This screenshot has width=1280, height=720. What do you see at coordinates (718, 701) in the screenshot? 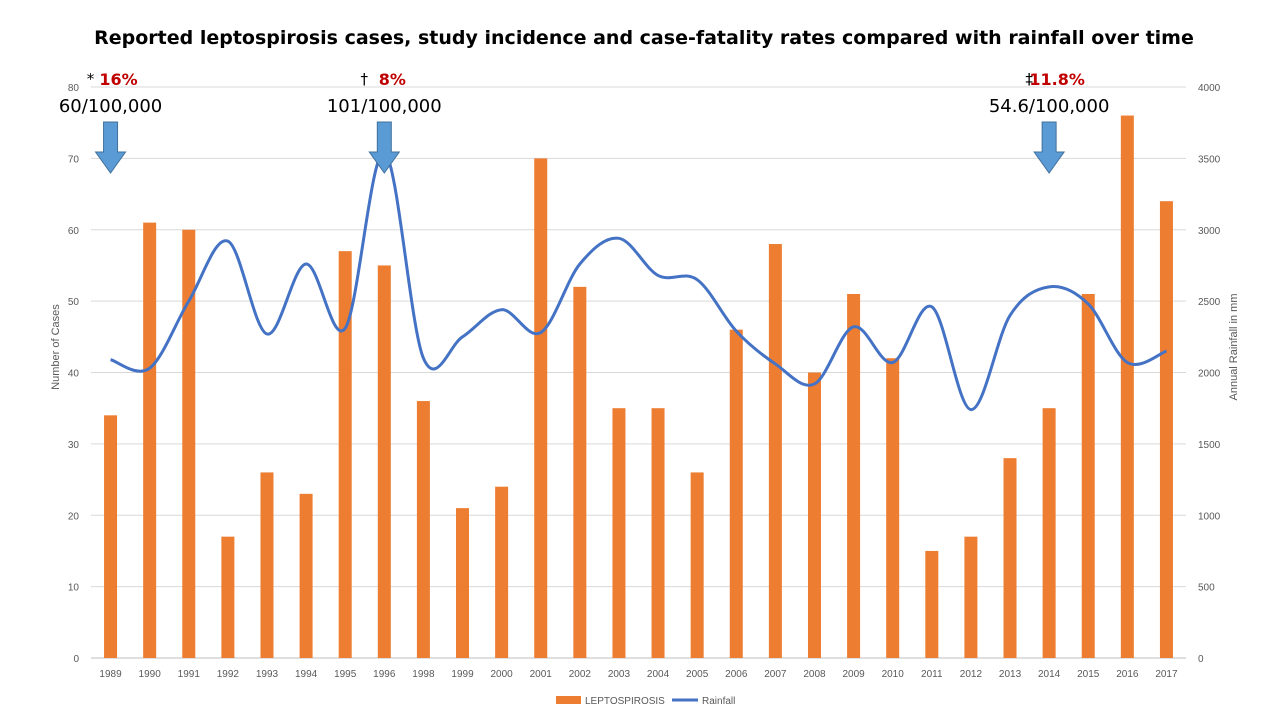
I see `legend-label-line: Rainfall` at bounding box center [718, 701].